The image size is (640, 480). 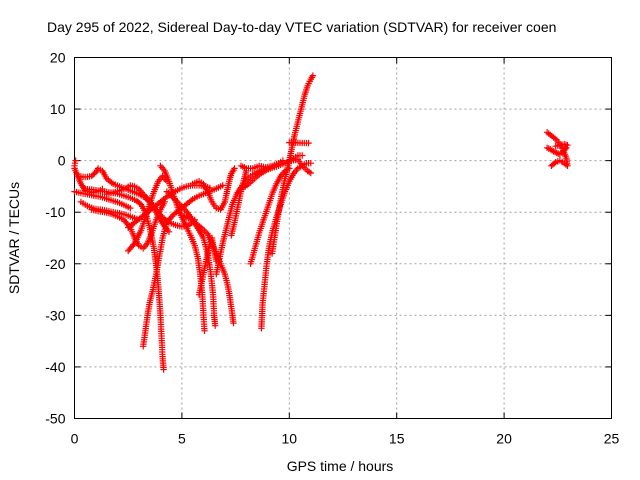 I want to click on y-tick-label: 10, so click(x=58, y=109).